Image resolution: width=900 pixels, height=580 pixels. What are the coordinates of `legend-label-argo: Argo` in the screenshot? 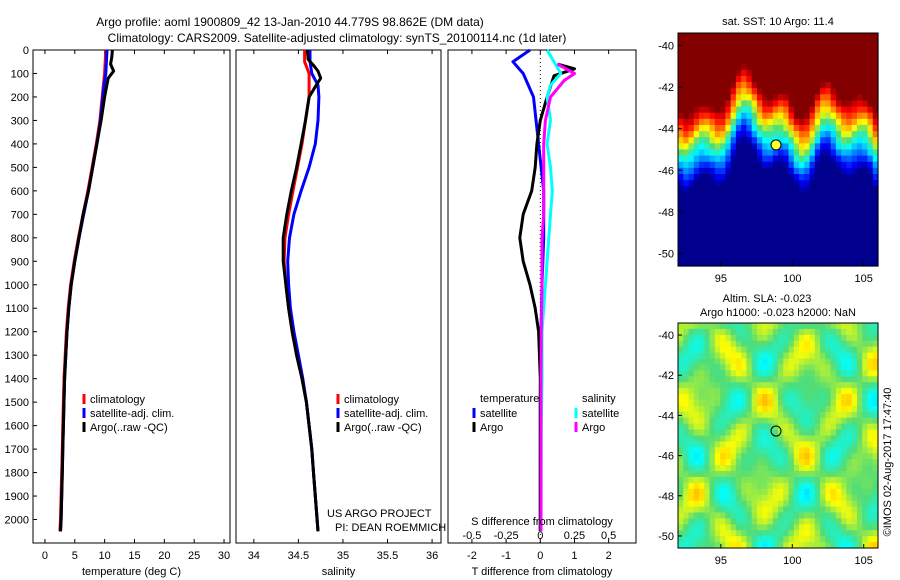 It's located at (593, 428).